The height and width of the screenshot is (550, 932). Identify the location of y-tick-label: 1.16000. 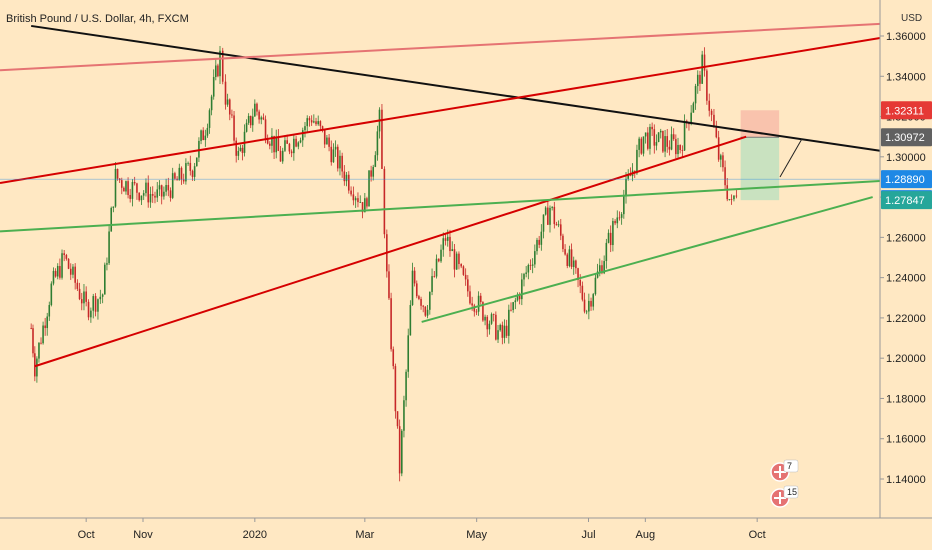
(906, 440).